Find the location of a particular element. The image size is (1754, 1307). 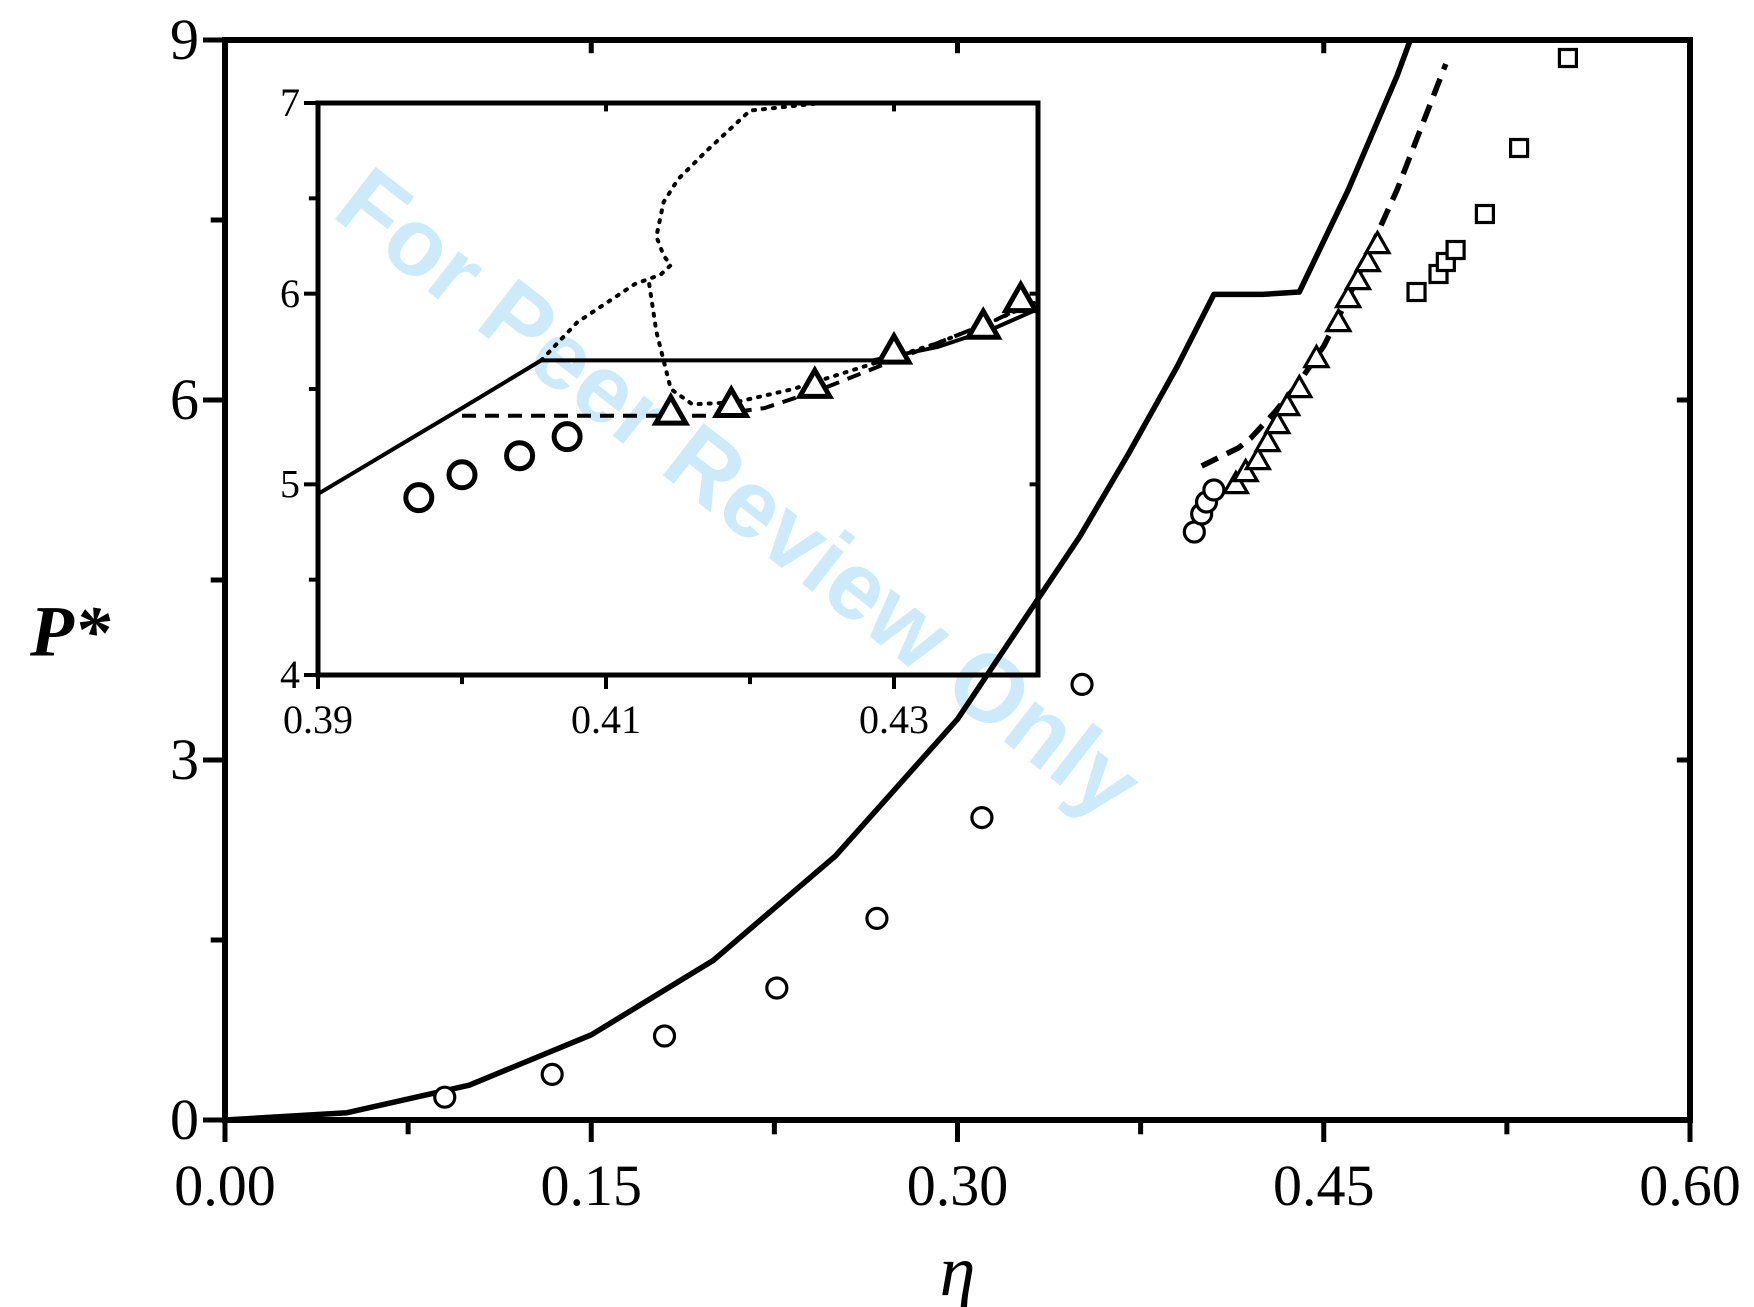

inset-y-tick-label: 6 is located at coordinates (290, 293).